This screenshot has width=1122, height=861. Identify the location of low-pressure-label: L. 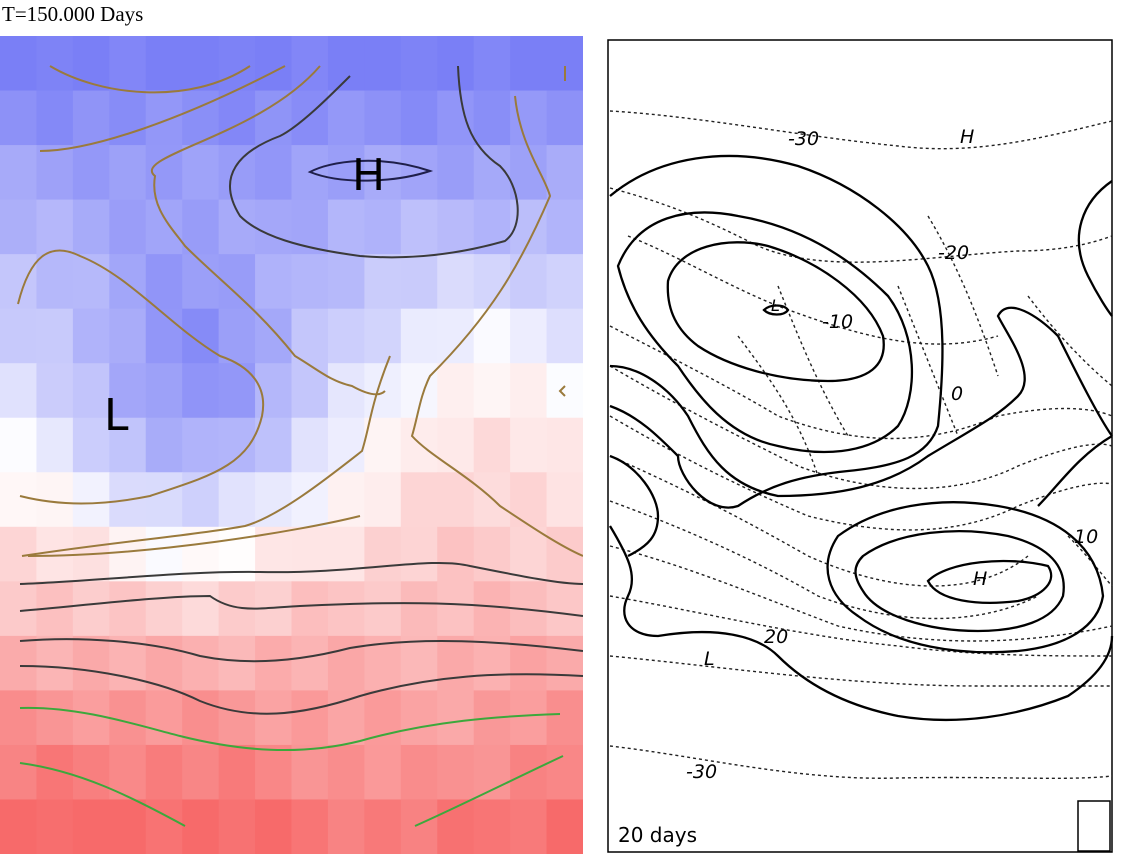
(116, 415).